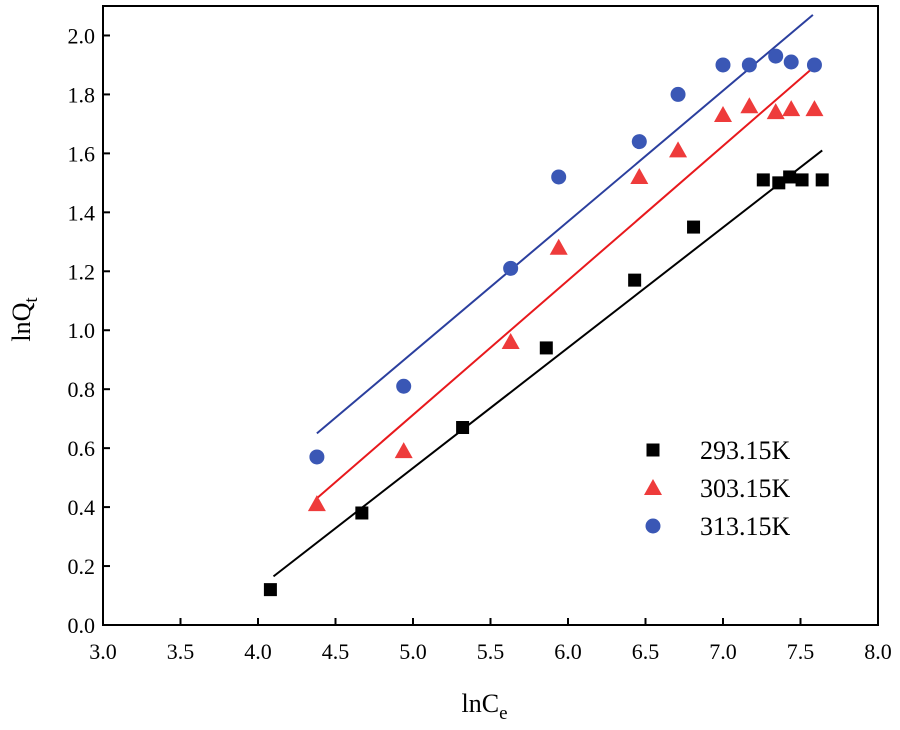 This screenshot has width=900, height=730. I want to click on x-tick-label: 6.0, so click(568, 651).